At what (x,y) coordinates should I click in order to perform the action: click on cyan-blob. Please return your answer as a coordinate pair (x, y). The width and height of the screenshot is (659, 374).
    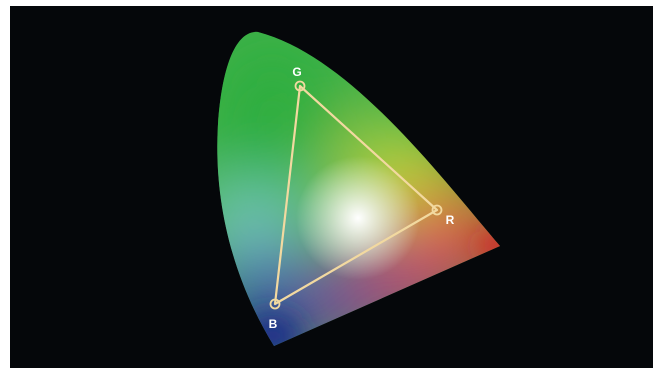
    Looking at the image, I should click on (263, 224).